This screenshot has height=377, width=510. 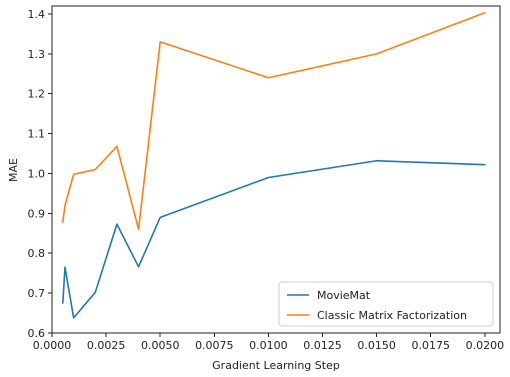 I want to click on x-tick-label: 0.0050, so click(x=160, y=345).